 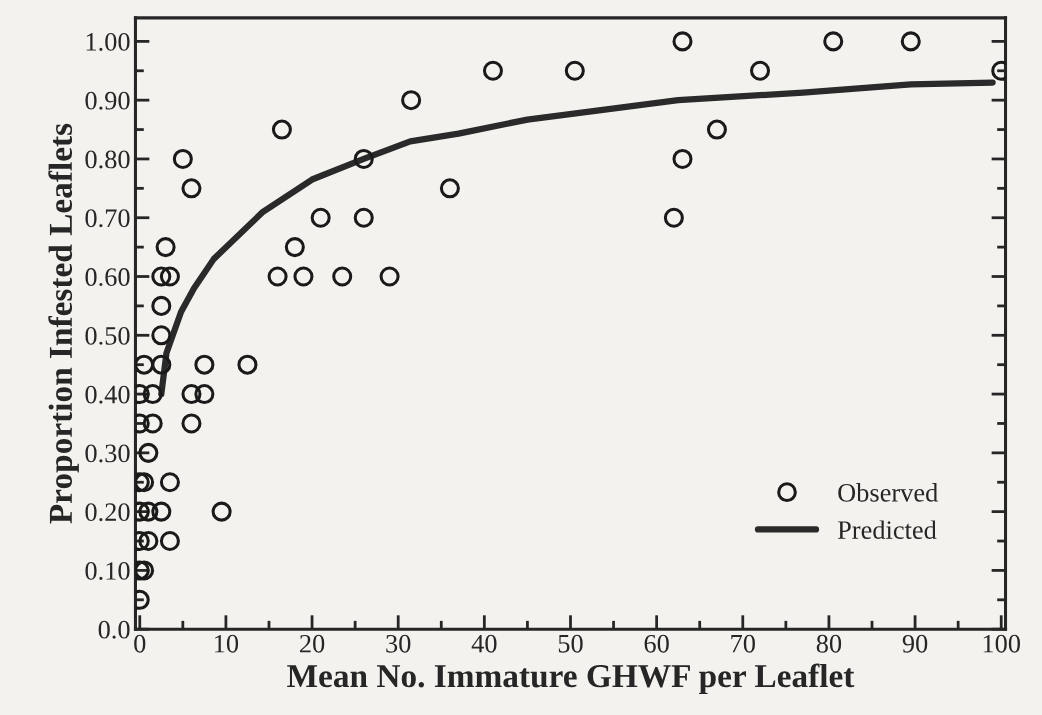 I want to click on y-axis-title: Proportion Infested Leaflets, so click(x=63, y=323).